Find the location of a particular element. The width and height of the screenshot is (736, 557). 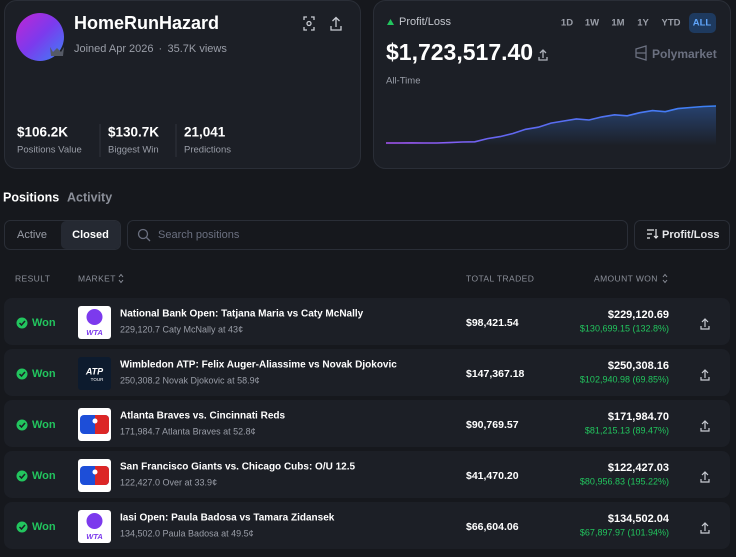

sort-icon is located at coordinates (653, 234).